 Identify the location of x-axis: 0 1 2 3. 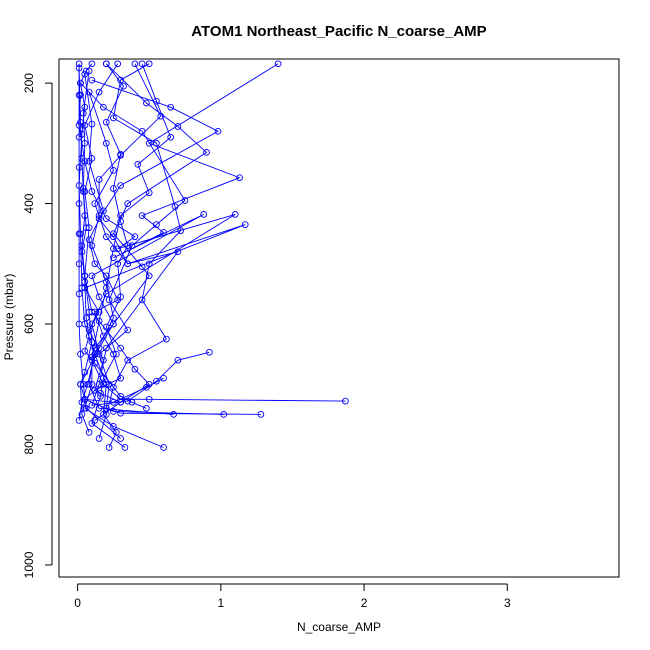
(292, 596).